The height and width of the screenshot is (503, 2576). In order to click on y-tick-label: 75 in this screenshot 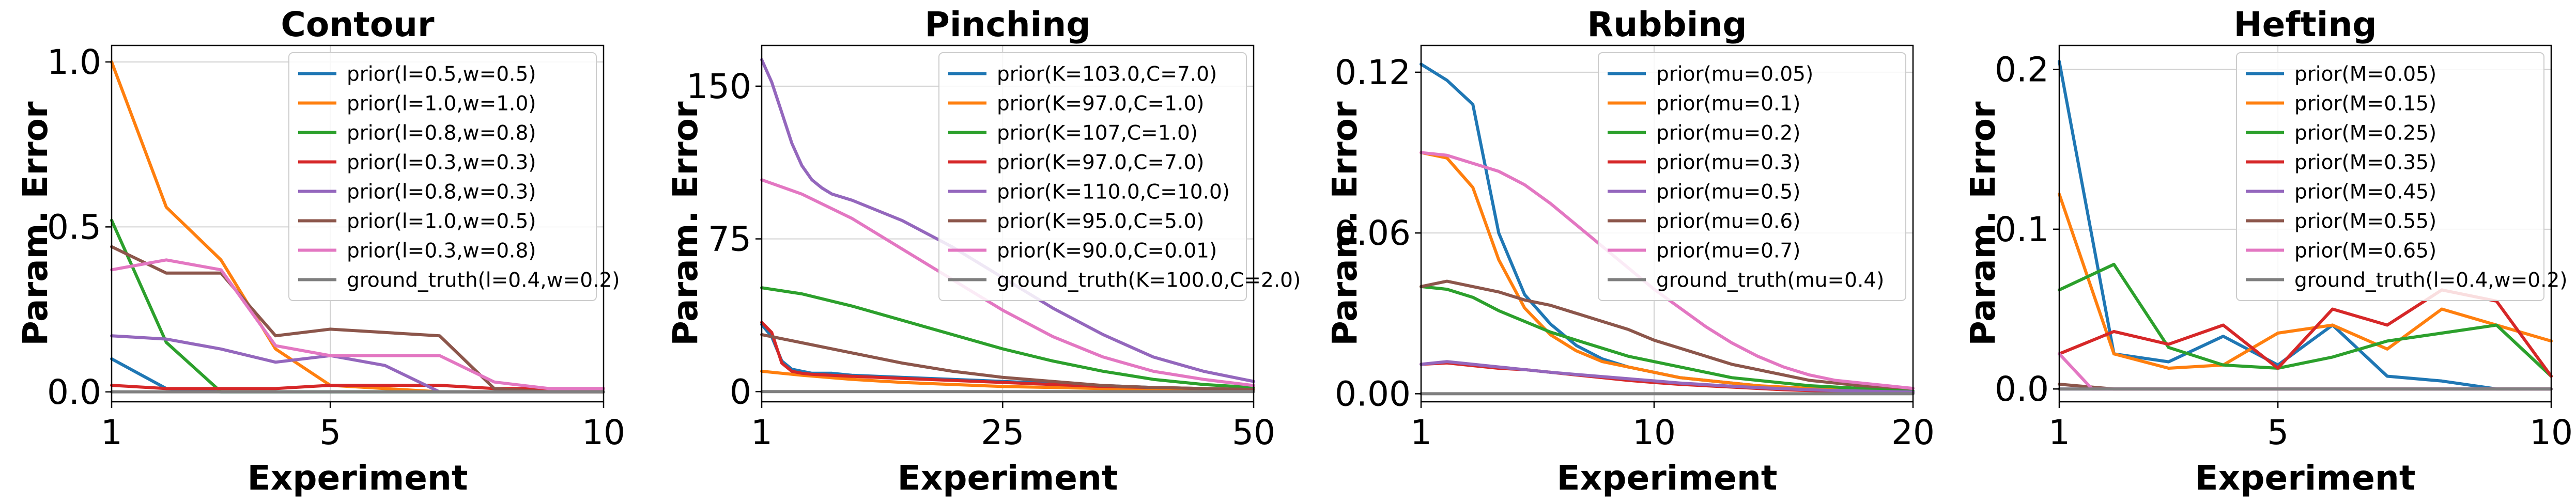, I will do `click(729, 239)`.